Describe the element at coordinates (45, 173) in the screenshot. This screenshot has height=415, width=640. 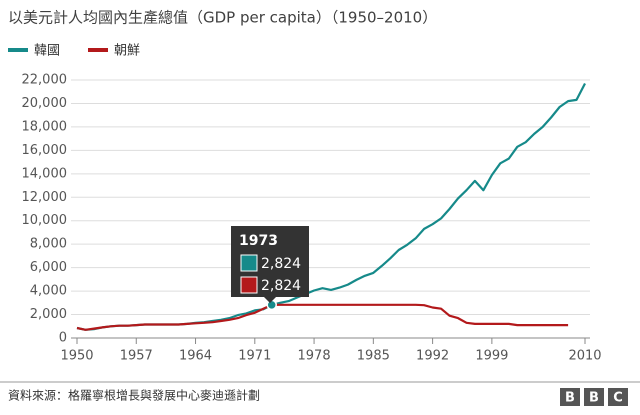
I see `y-tick-label: 14,000` at that location.